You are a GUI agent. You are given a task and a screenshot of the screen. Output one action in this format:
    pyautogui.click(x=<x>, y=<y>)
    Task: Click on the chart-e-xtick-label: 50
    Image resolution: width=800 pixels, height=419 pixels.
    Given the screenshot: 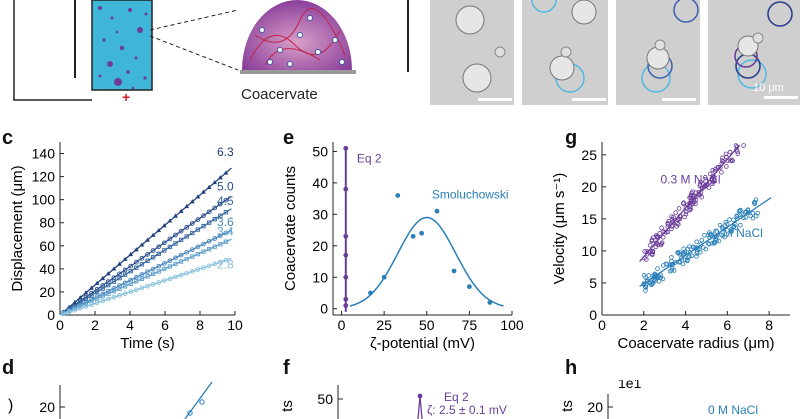 What is the action you would take?
    pyautogui.click(x=427, y=325)
    